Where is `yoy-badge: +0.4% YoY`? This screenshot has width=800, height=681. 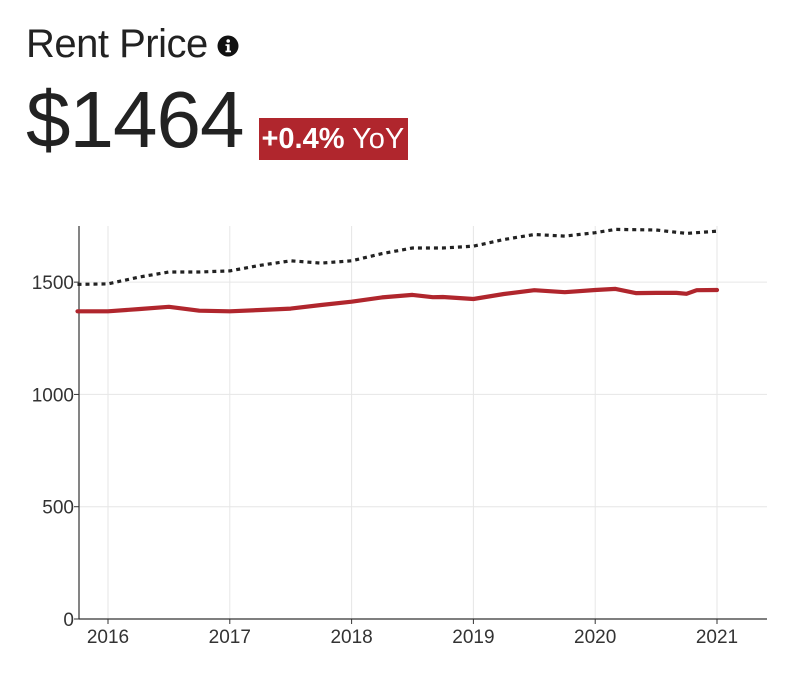 yoy-badge: +0.4% YoY is located at coordinates (334, 139).